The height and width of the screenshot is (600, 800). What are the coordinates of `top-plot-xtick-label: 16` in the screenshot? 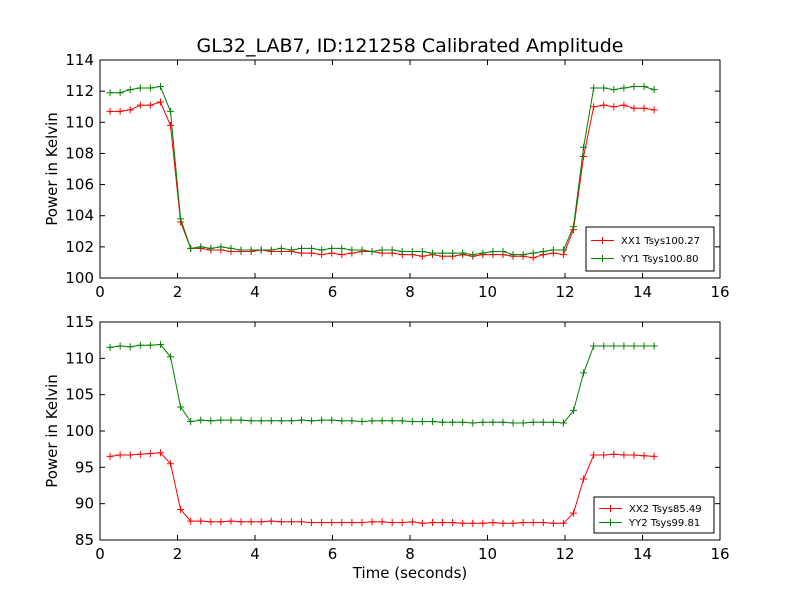 It's located at (719, 292).